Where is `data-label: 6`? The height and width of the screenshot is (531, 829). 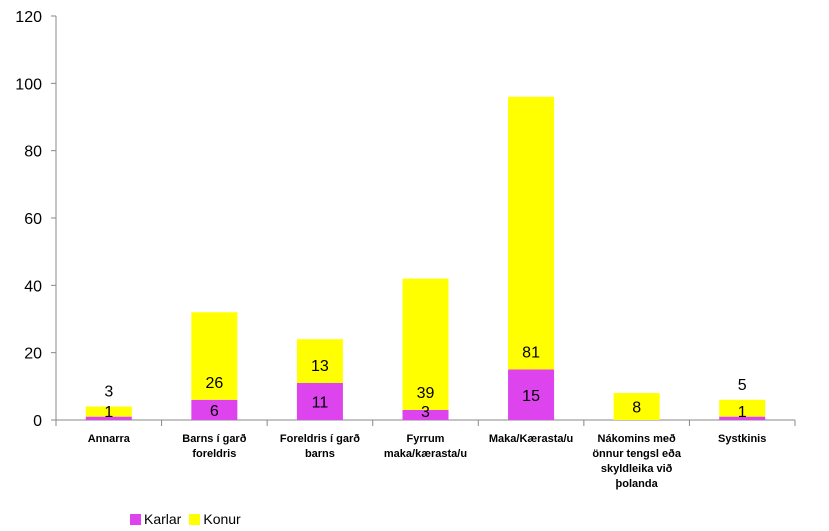 data-label: 6 is located at coordinates (214, 411).